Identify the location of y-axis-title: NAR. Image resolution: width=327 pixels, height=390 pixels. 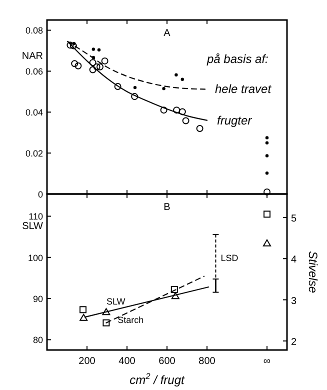
(32, 56).